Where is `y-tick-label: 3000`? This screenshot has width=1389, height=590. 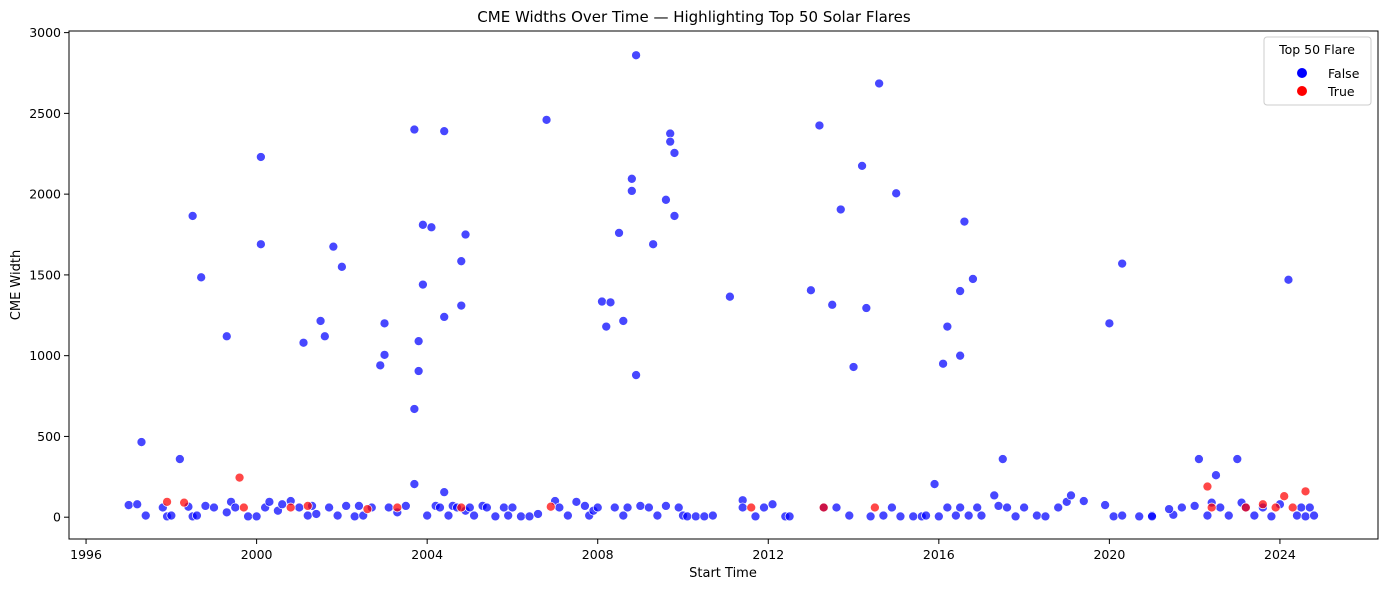 y-tick-label: 3000 is located at coordinates (45, 32).